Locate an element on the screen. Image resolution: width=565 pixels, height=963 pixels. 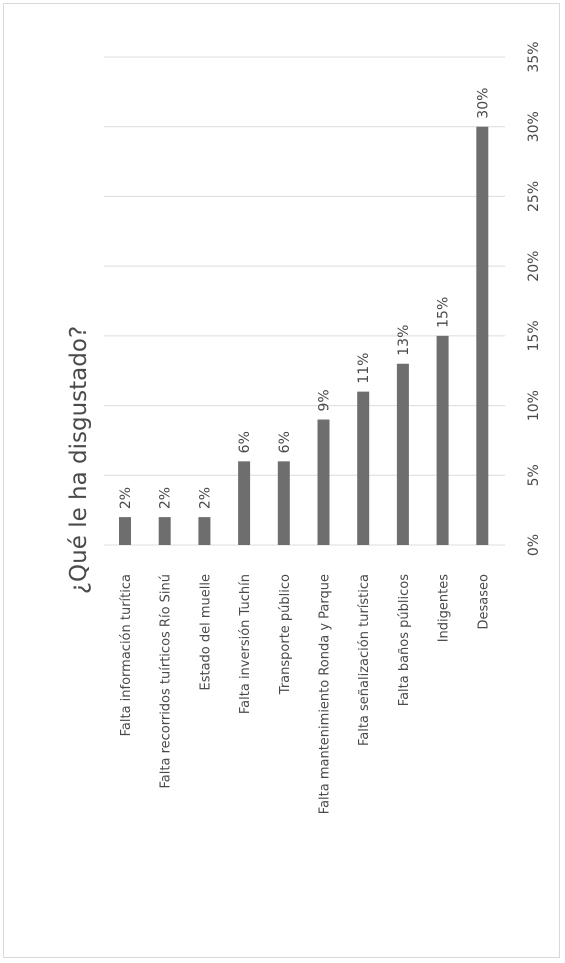
y-tick-label: 35% is located at coordinates (534, 56).